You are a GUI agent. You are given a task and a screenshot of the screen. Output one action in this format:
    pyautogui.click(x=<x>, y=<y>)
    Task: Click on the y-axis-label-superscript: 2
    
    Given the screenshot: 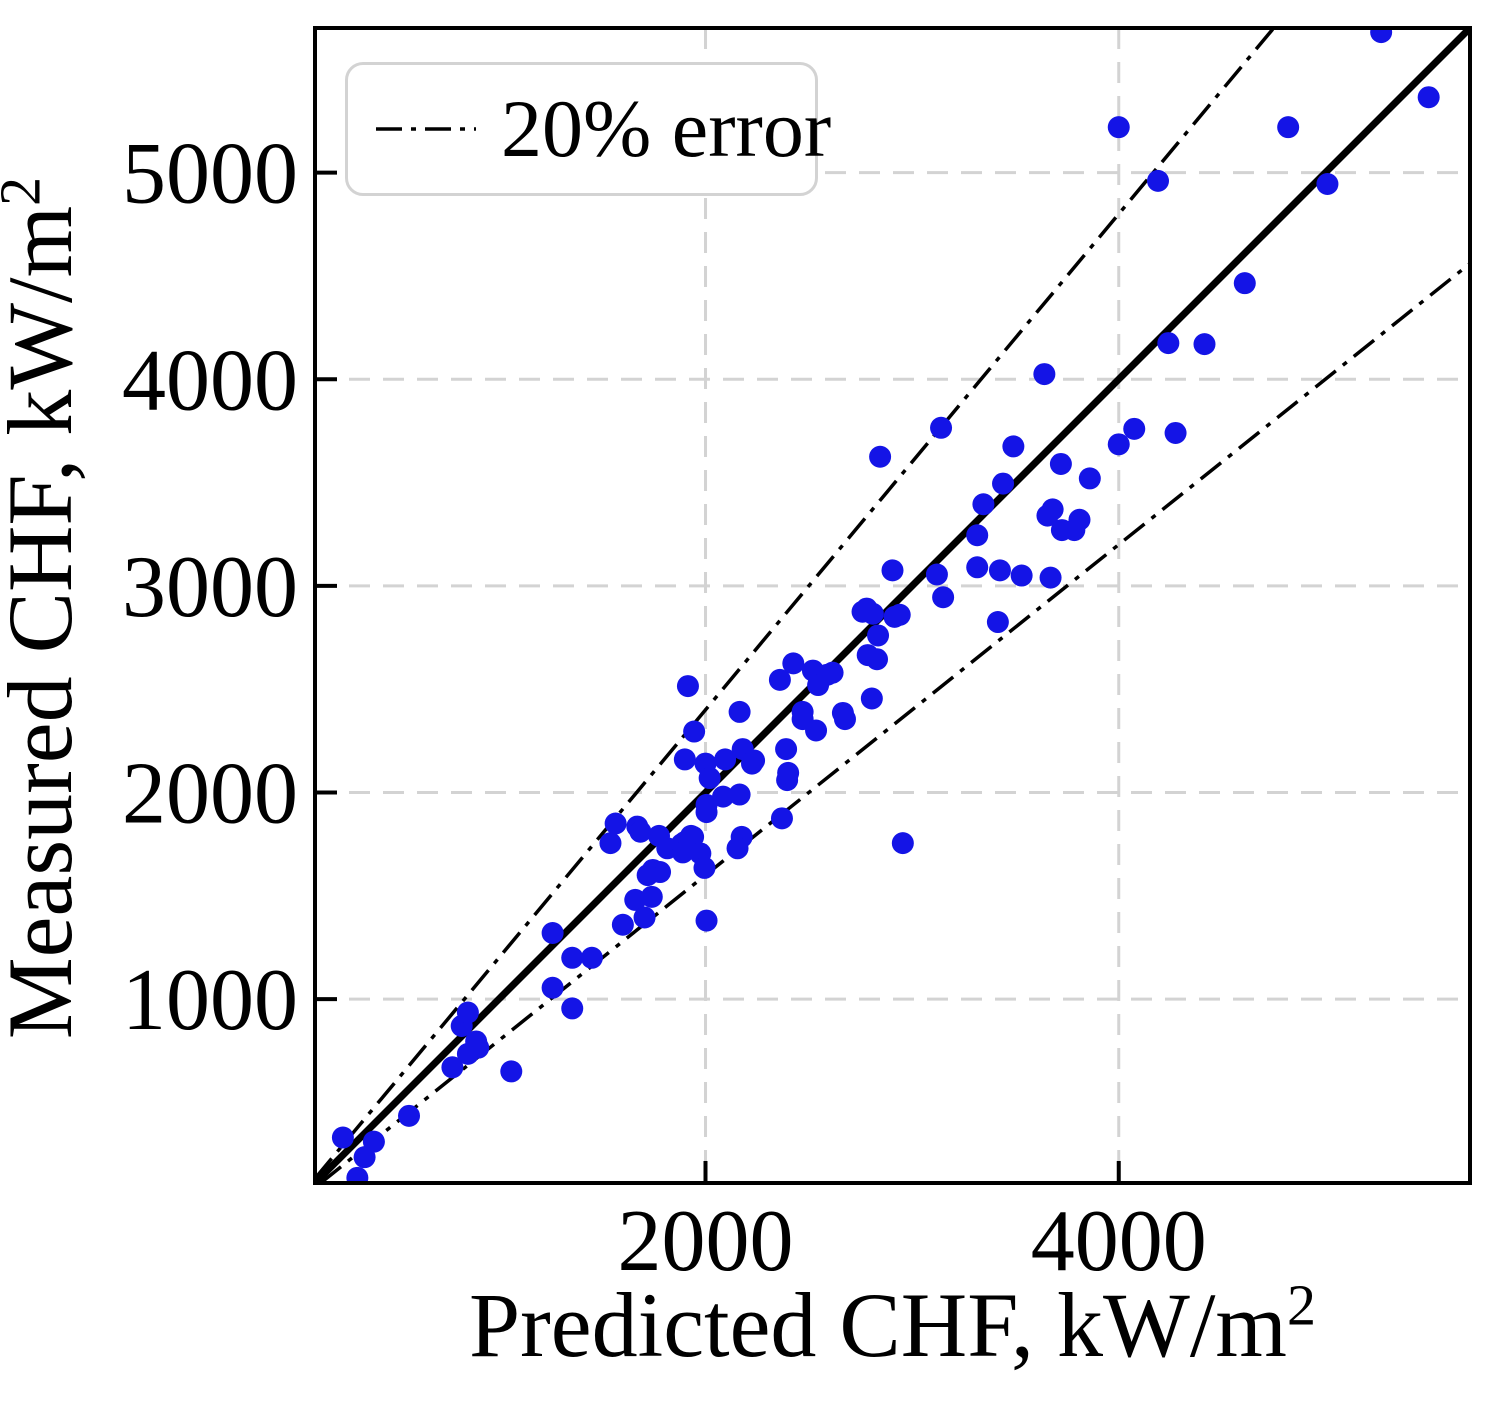 What is the action you would take?
    pyautogui.click(x=26, y=191)
    